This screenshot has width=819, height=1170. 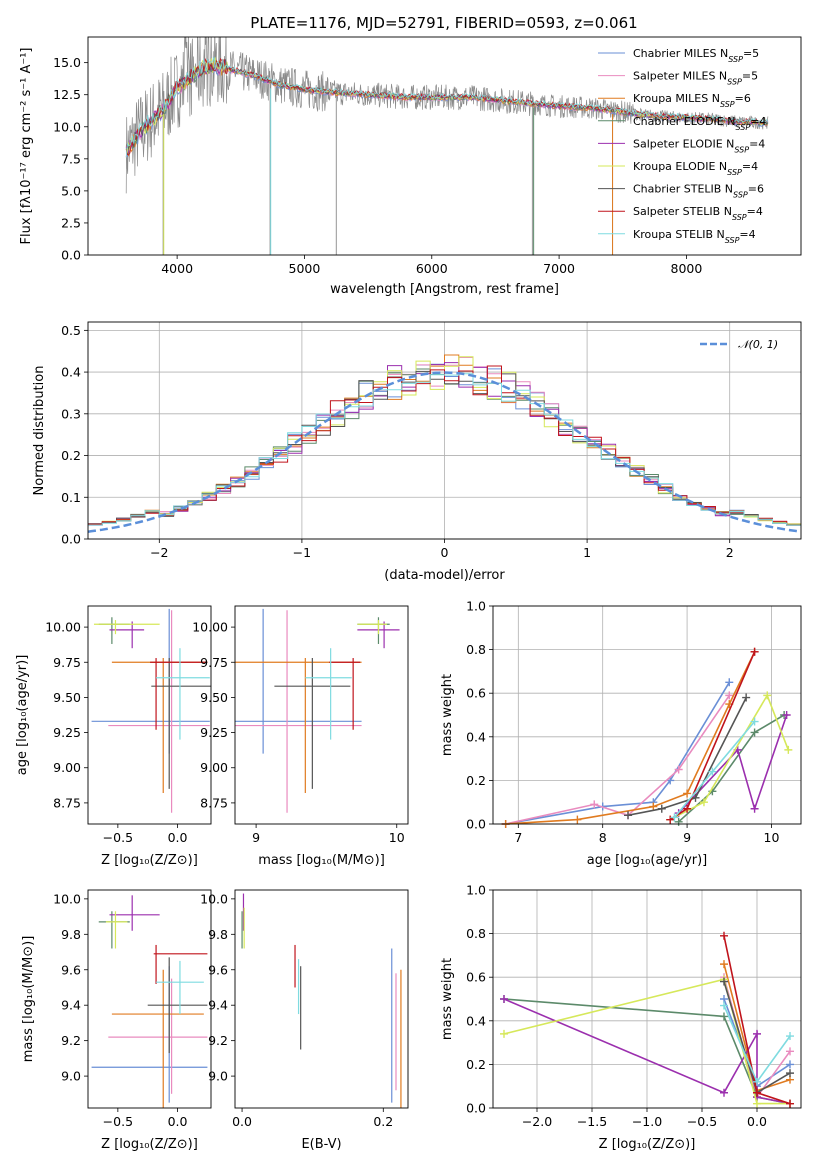 I want to click on age-vs-Z-ytick-label: 9.25, so click(x=67, y=732).